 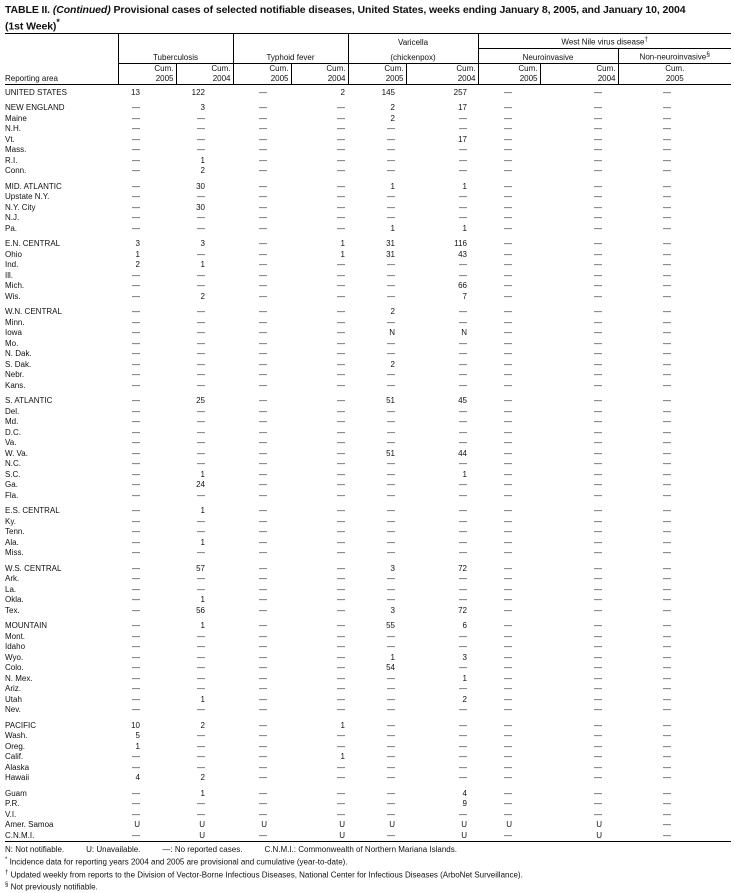 I want to click on reporting-area: Md., so click(x=12, y=421).